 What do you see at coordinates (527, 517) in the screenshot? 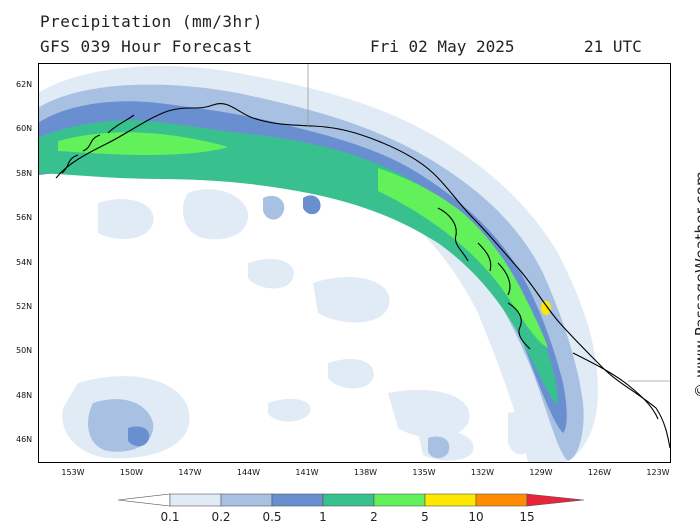
I see `legend-label: 15` at bounding box center [527, 517].